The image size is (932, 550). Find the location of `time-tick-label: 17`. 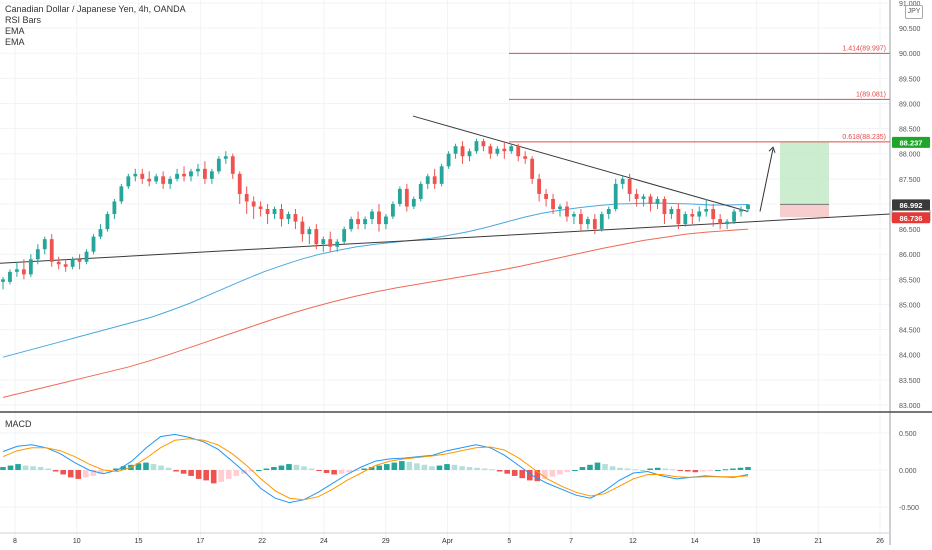

time-tick-label: 17 is located at coordinates (200, 541).